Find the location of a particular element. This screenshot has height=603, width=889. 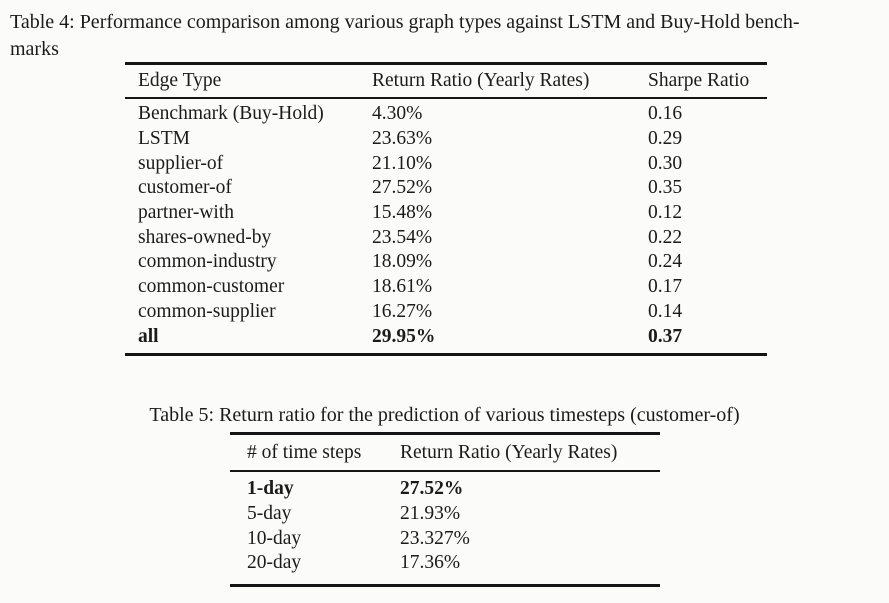

table-row: 20-day 17.36% is located at coordinates (445, 568).